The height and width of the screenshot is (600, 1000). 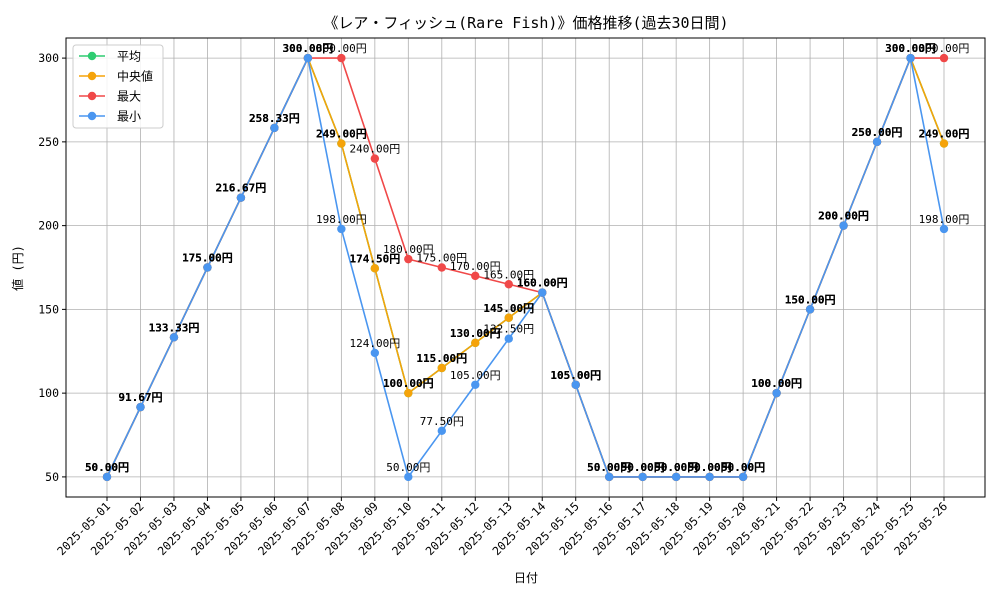 What do you see at coordinates (408, 249) in the screenshot?
I see `data-label: 180.00円` at bounding box center [408, 249].